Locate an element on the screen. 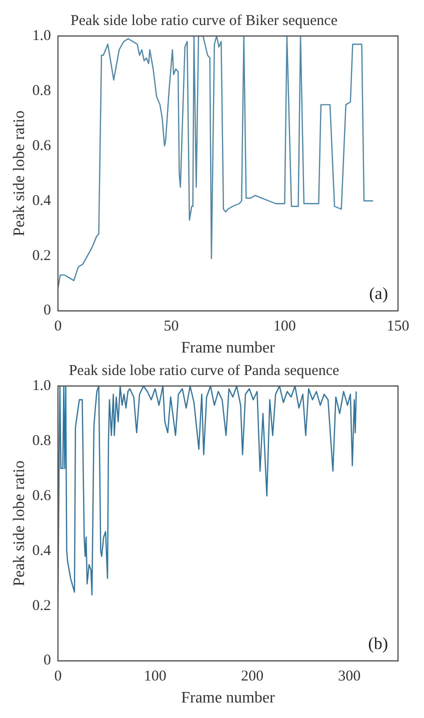 Image resolution: width=424 pixels, height=718 pixels. chart-title: Peak side lobe ratio curve of Biker sequence is located at coordinates (204, 20).